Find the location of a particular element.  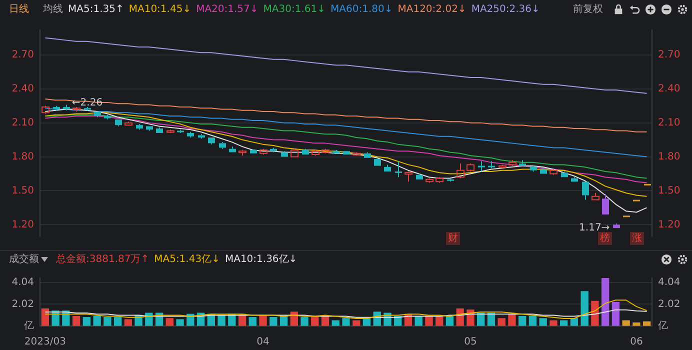

text: MA5:1.35↑ is located at coordinates (96, 9).